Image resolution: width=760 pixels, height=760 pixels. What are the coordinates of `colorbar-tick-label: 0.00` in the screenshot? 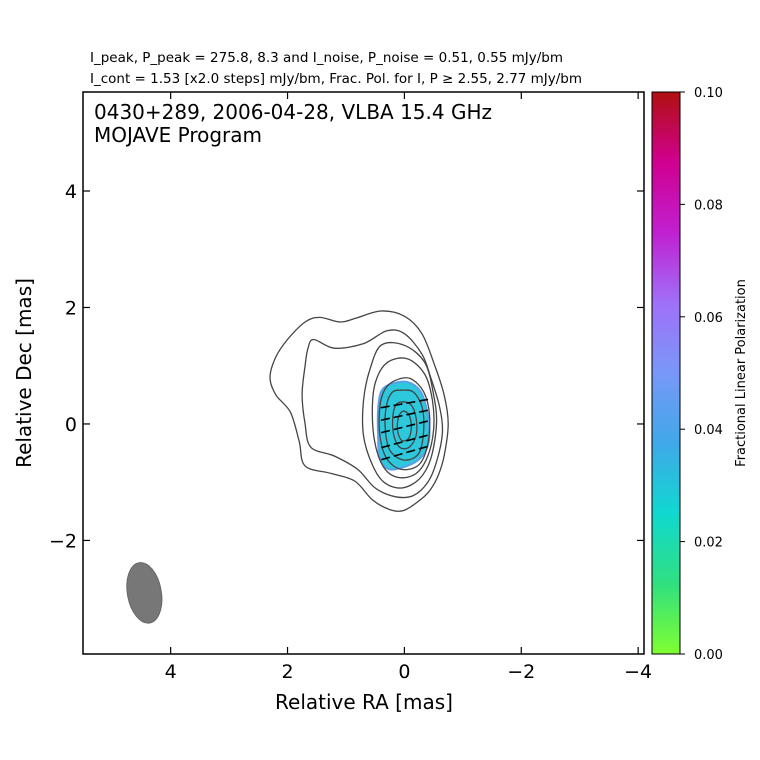 It's located at (708, 655).